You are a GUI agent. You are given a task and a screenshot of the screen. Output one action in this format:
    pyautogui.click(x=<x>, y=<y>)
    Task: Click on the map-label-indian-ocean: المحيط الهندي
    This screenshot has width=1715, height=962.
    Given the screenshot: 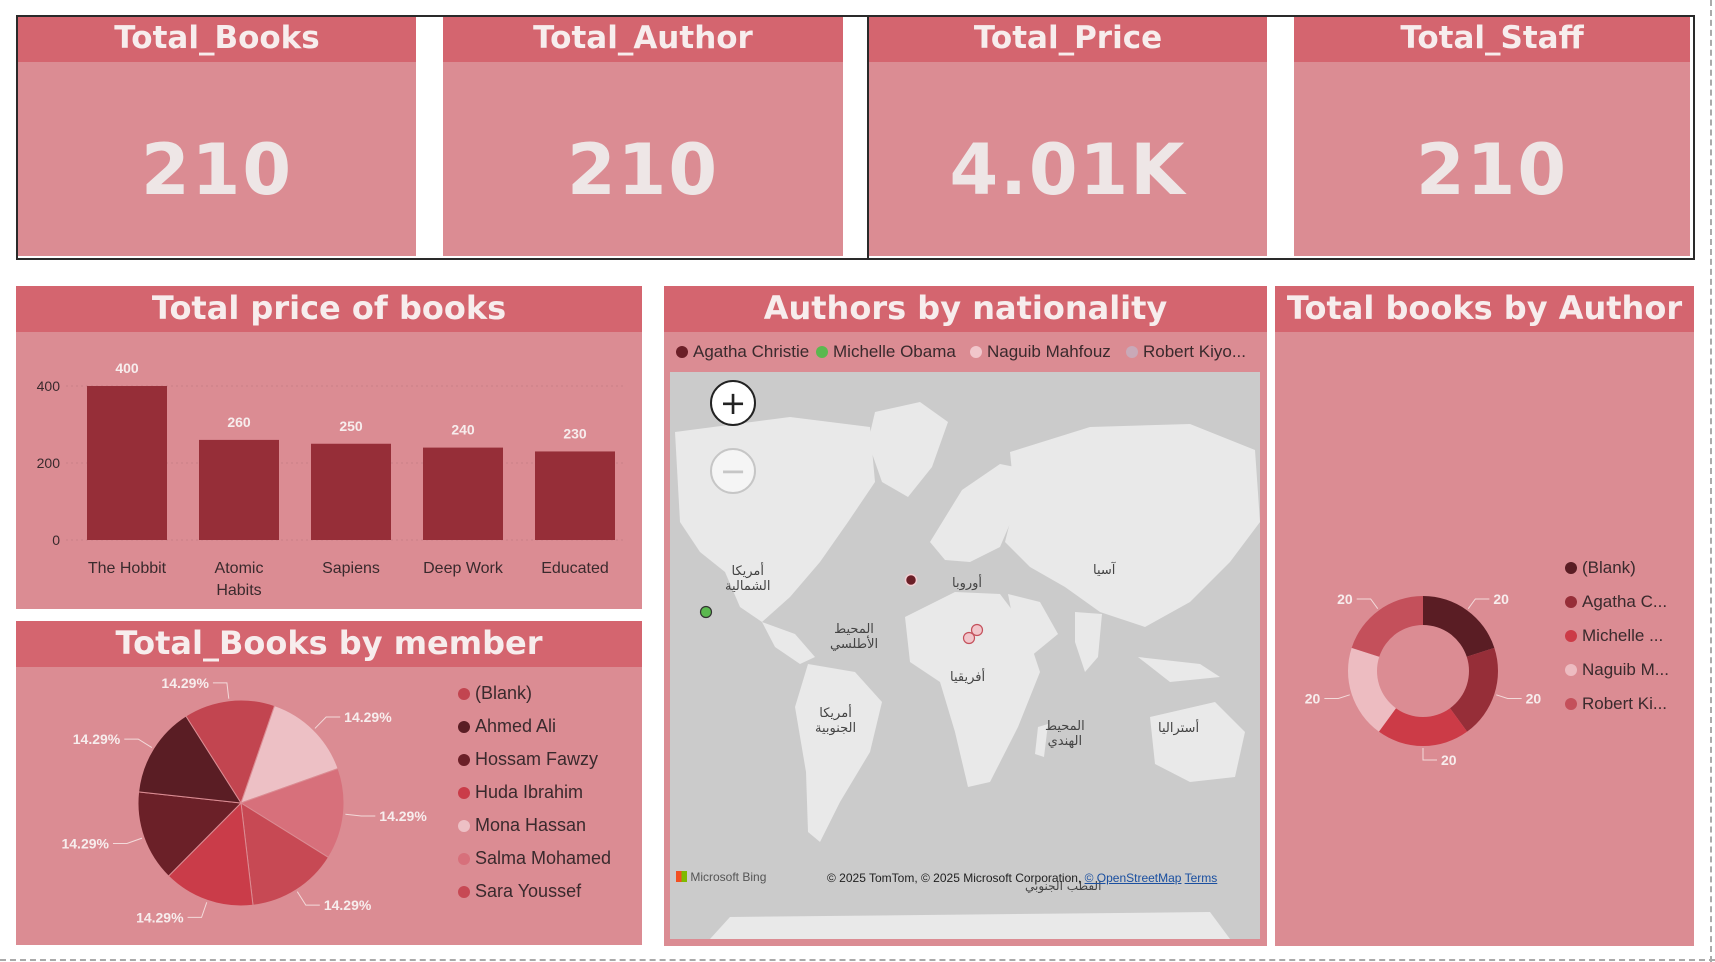 What is the action you would take?
    pyautogui.click(x=1065, y=734)
    